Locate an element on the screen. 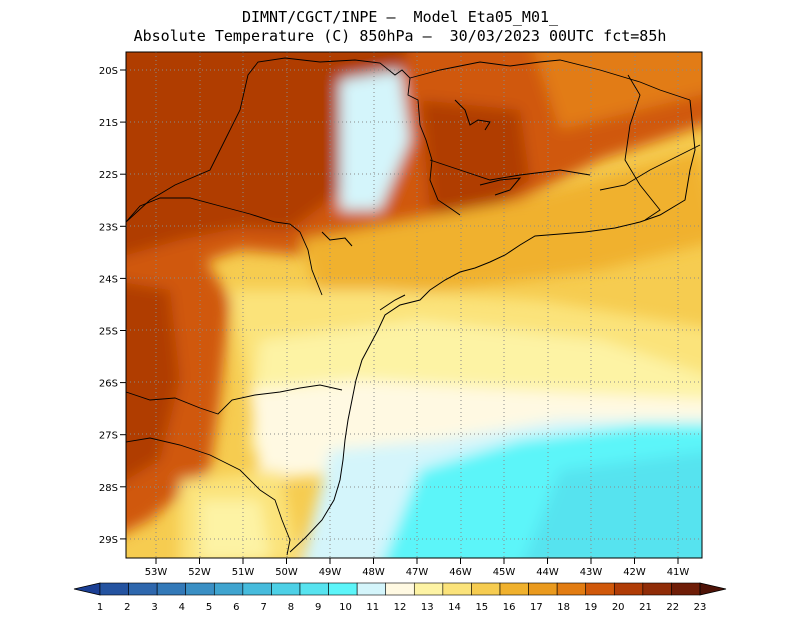 Image resolution: width=800 pixels, height=618 pixels. lon-label: 45W is located at coordinates (504, 572).